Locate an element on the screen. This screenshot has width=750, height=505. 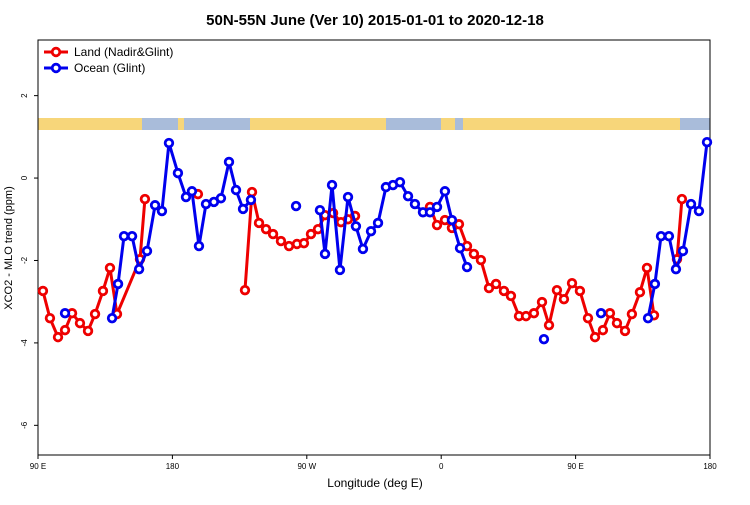
y-axis-label: XCO2 - MLO trend (ppm) is located at coordinates (9, 247).